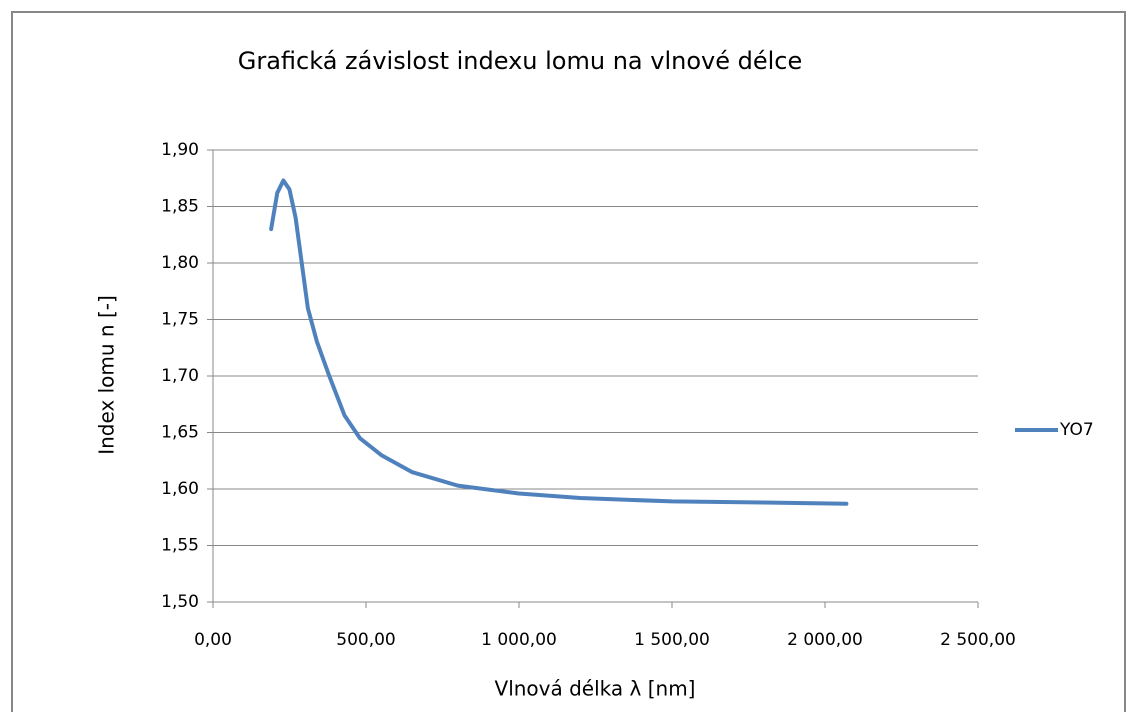 The image size is (1128, 712). Describe the element at coordinates (519, 640) in the screenshot. I see `x-tick-label: 1 000,00` at that location.